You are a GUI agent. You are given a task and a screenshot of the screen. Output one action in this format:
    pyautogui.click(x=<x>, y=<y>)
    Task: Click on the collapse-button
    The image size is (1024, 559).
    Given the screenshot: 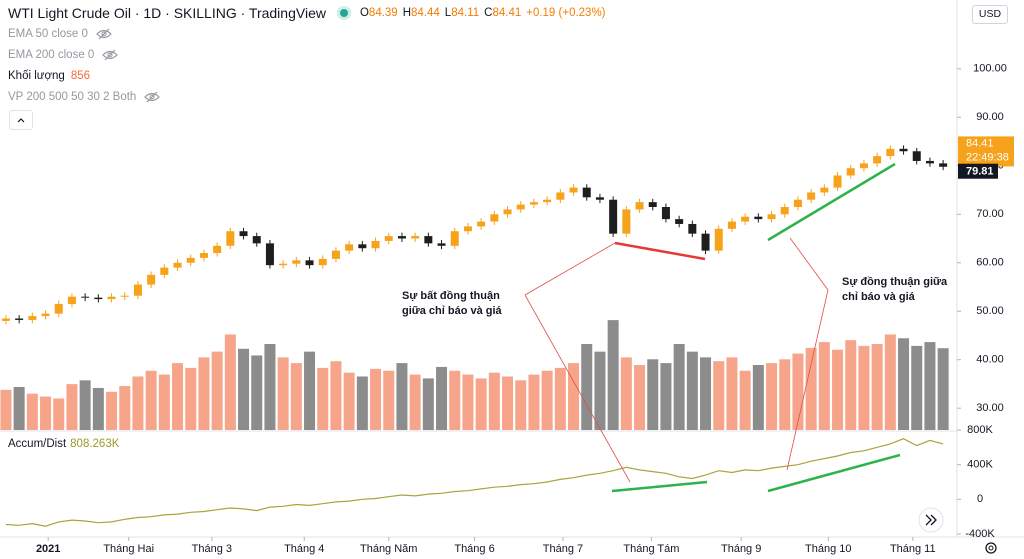 What is the action you would take?
    pyautogui.click(x=21, y=120)
    